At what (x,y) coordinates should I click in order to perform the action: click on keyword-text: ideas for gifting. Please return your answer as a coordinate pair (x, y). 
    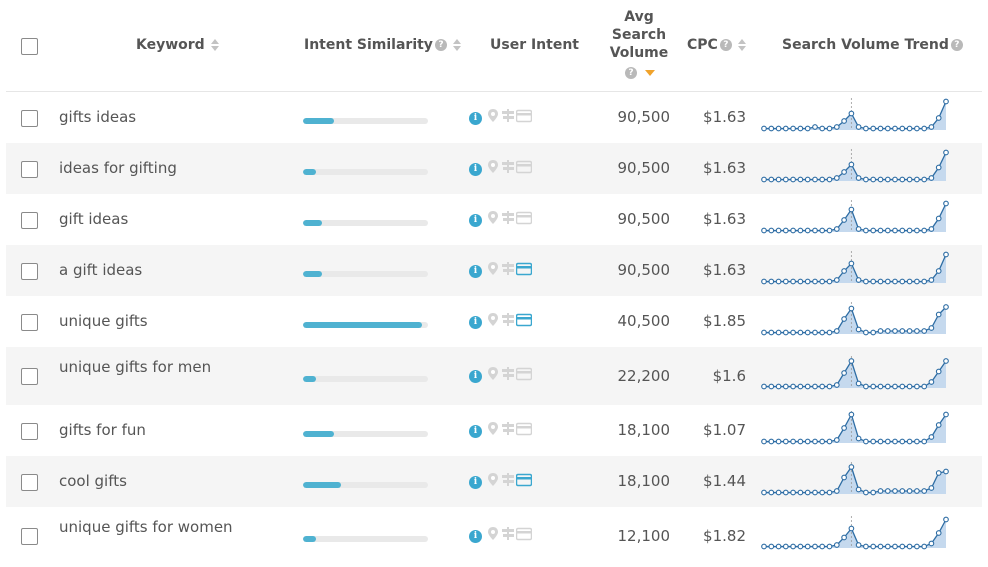
    Looking at the image, I should click on (118, 168).